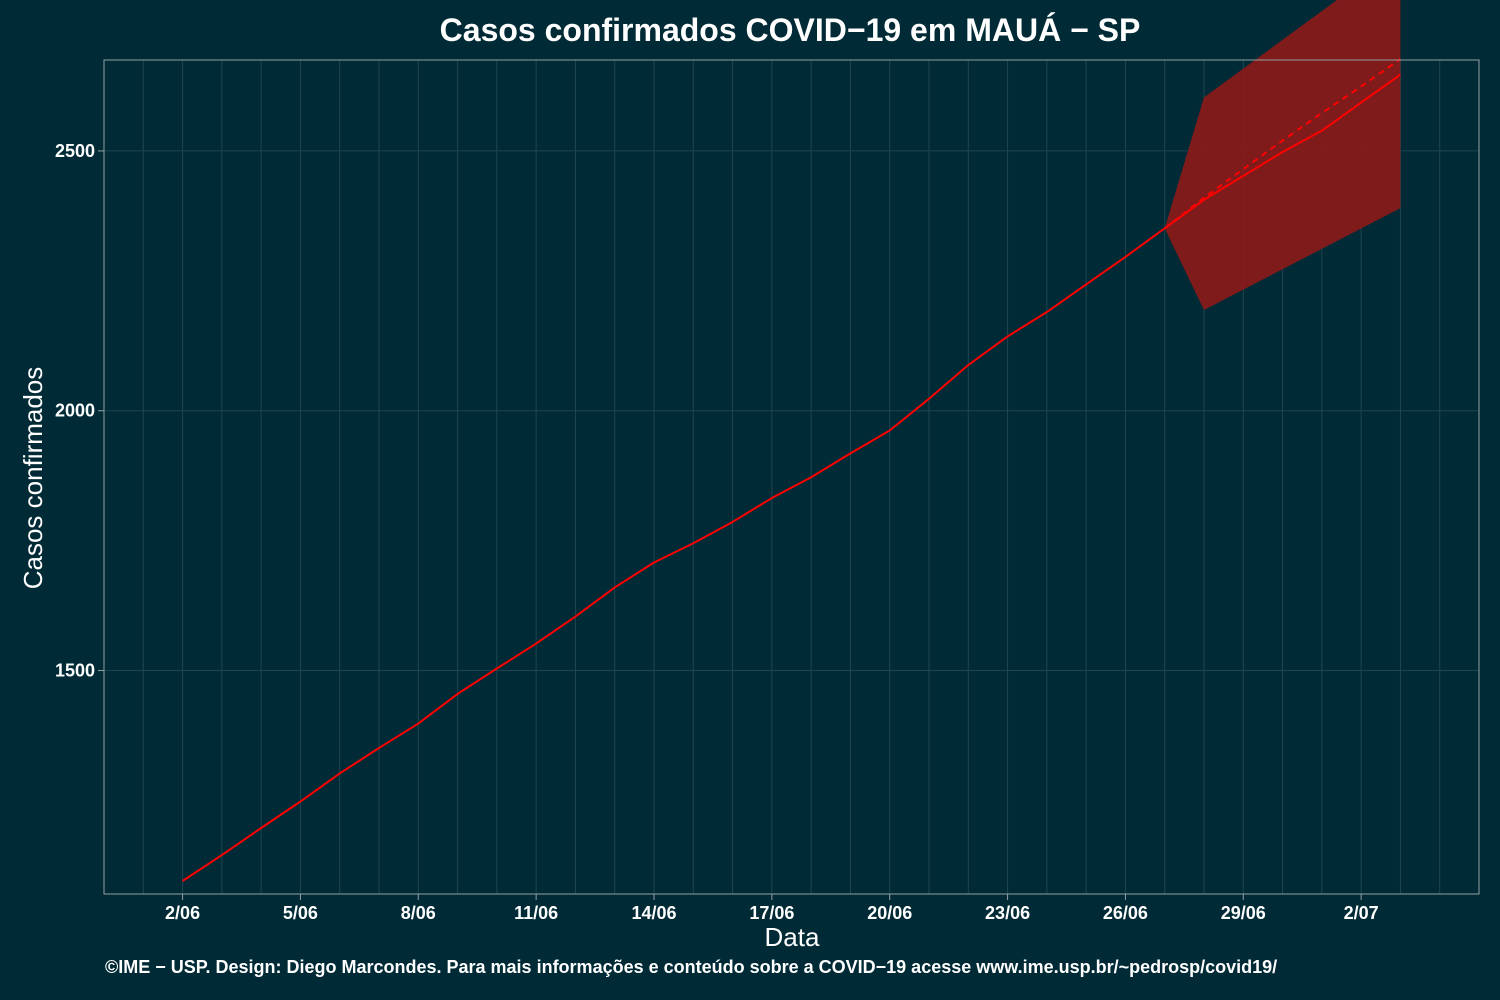  I want to click on x-tick-label: 5/06, so click(300, 913).